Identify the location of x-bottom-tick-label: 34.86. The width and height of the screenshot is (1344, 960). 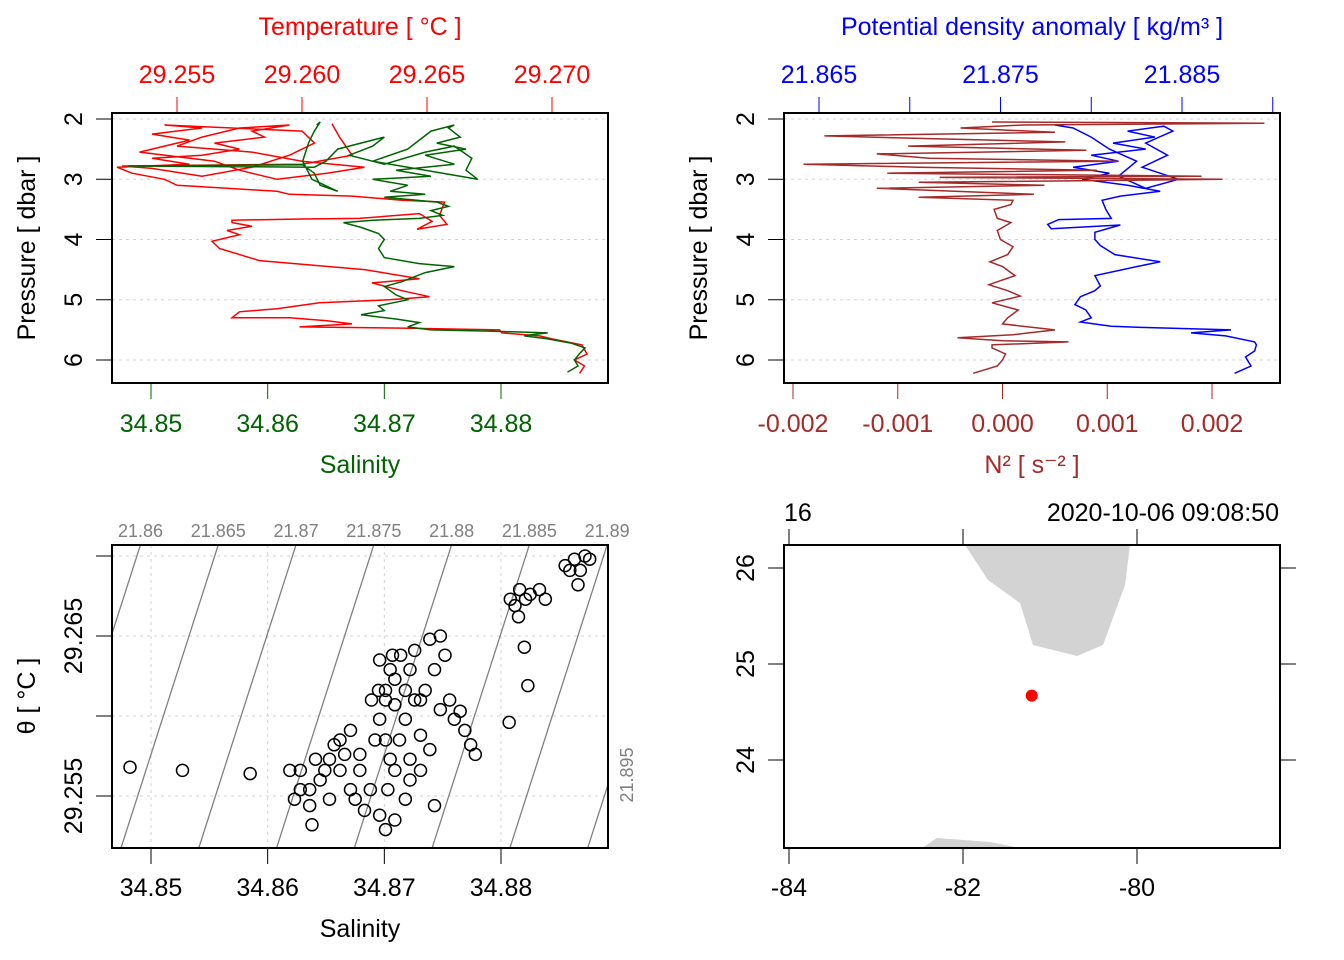
(267, 424).